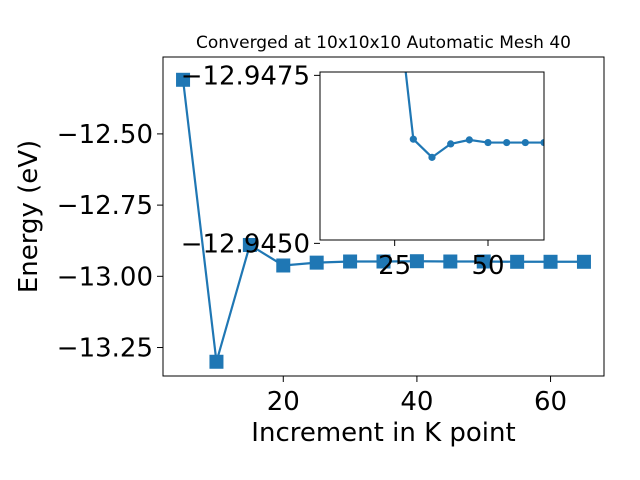  I want to click on x-tick-label: 60, so click(550, 402).